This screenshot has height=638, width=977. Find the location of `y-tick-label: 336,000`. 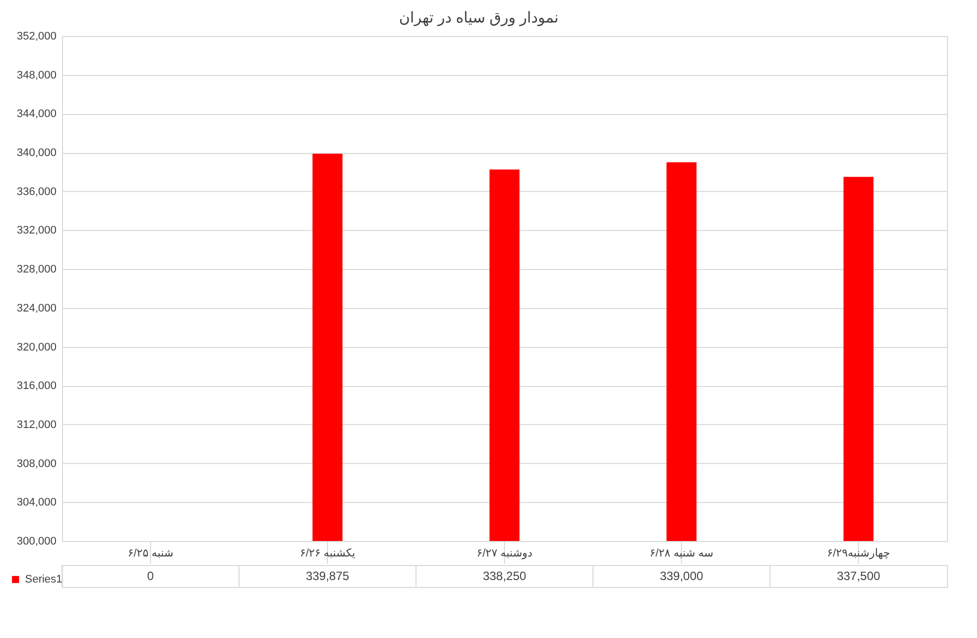

y-tick-label: 336,000 is located at coordinates (36, 192).